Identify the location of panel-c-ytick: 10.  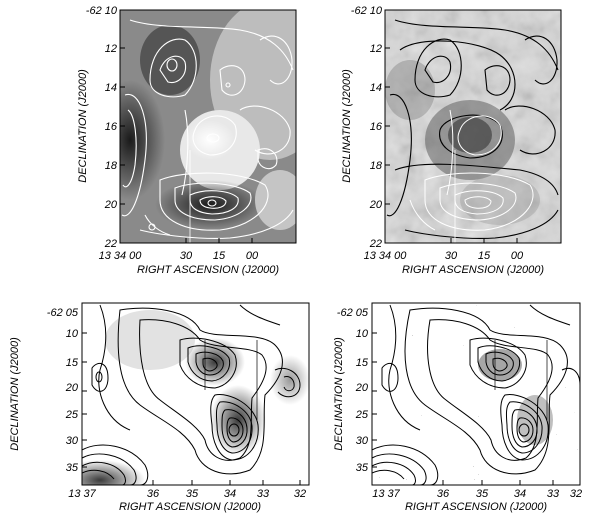
(72, 334).